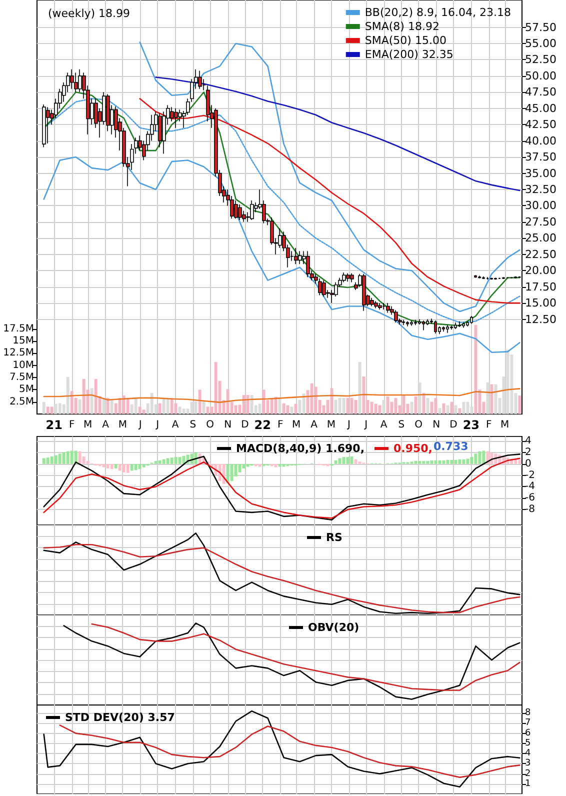 This screenshot has width=566, height=796. Describe the element at coordinates (530, 475) in the screenshot. I see `y-tick-label: -2` at that location.